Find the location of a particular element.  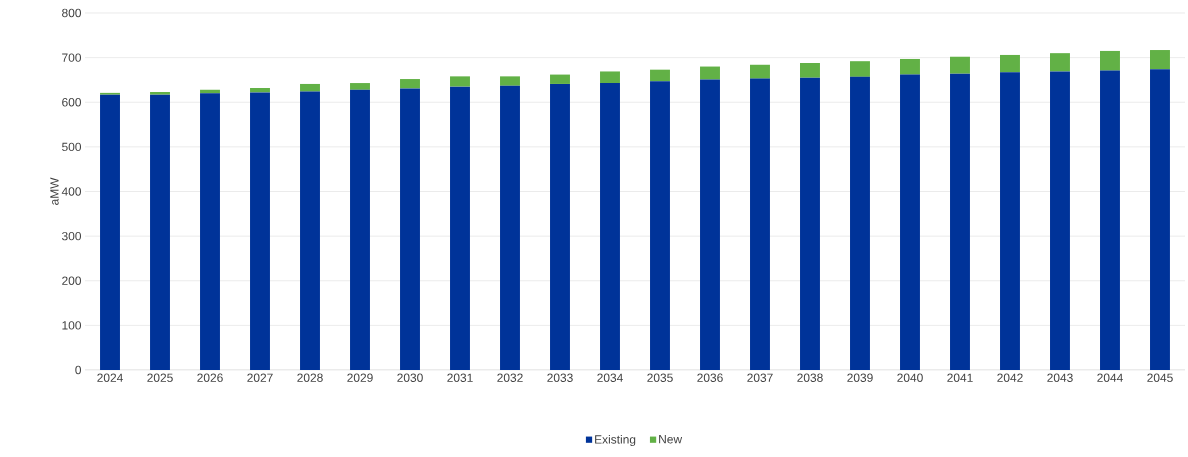

x-tick-label: 2033 is located at coordinates (560, 377).